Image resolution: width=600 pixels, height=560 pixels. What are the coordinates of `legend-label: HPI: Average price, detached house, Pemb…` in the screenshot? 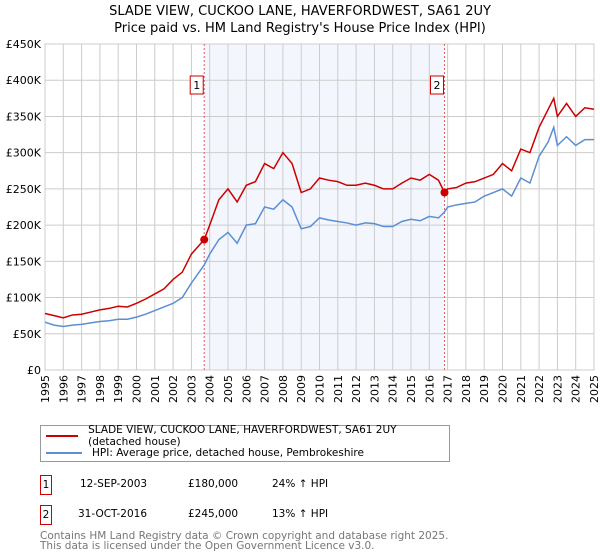 It's located at (228, 453).